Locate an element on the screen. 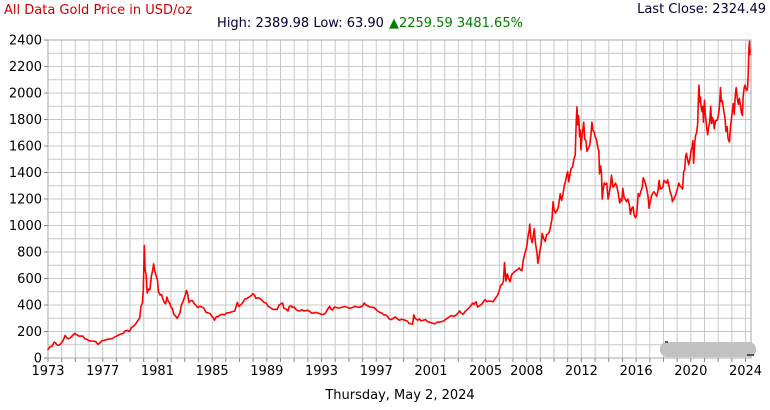 This screenshot has height=410, width=770. date-label: Thursday, May 2, 2024 is located at coordinates (400, 395).